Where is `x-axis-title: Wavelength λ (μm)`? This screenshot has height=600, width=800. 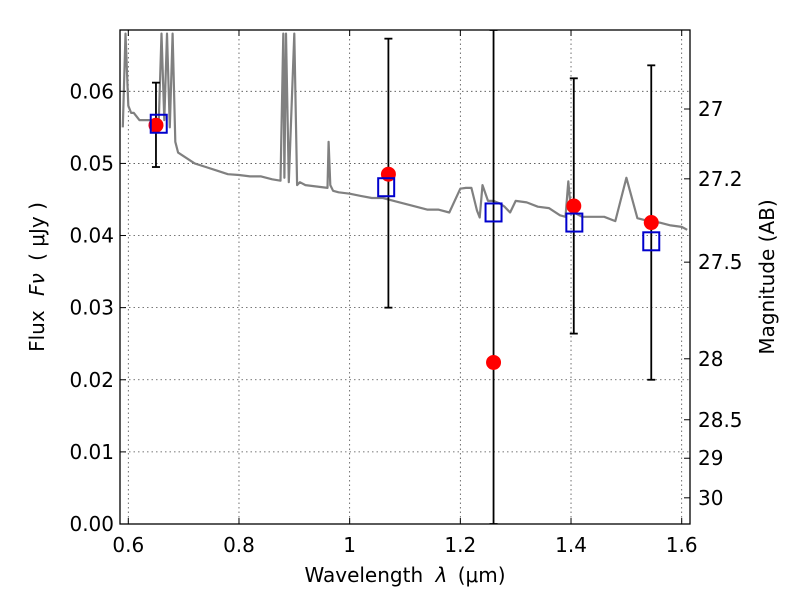
x-axis-title: Wavelength λ (μm) is located at coordinates (404, 575).